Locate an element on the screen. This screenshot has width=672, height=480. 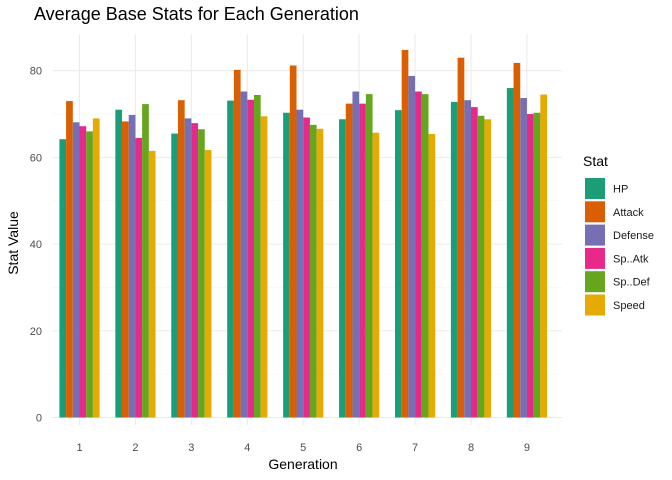
legend-label: Sp..Atk is located at coordinates (631, 259).